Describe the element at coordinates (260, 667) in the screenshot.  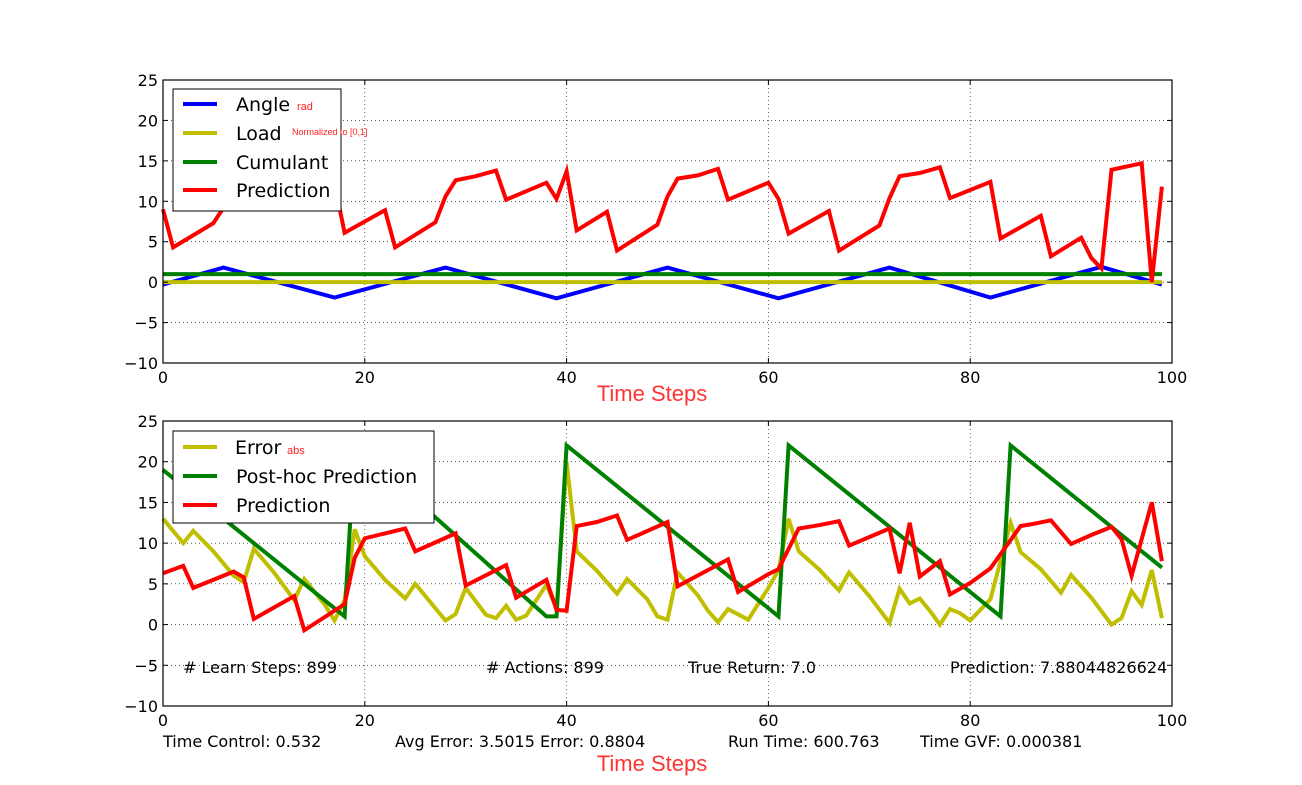
I see `stat-learn-steps: # Learn Steps: 899` at that location.